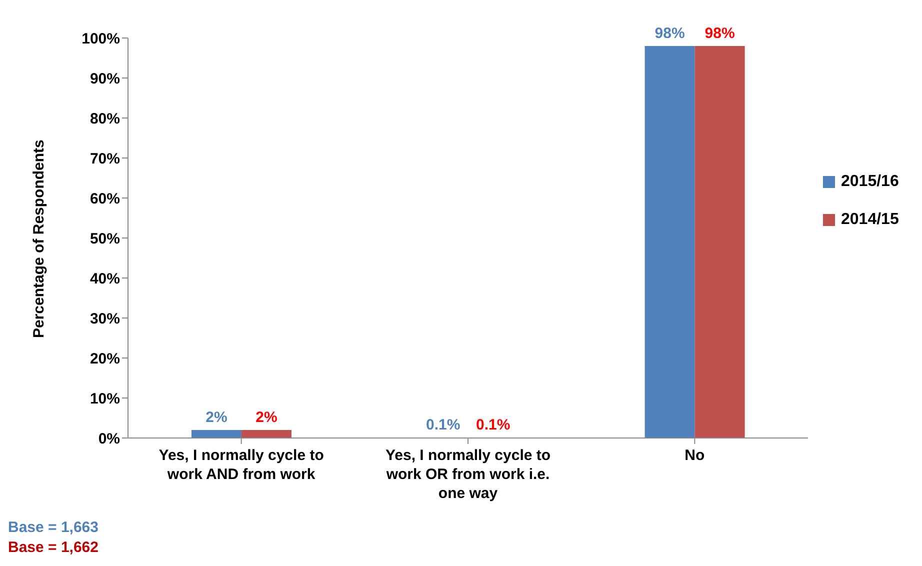  What do you see at coordinates (105, 359) in the screenshot?
I see `y-tick-label: 20%` at bounding box center [105, 359].